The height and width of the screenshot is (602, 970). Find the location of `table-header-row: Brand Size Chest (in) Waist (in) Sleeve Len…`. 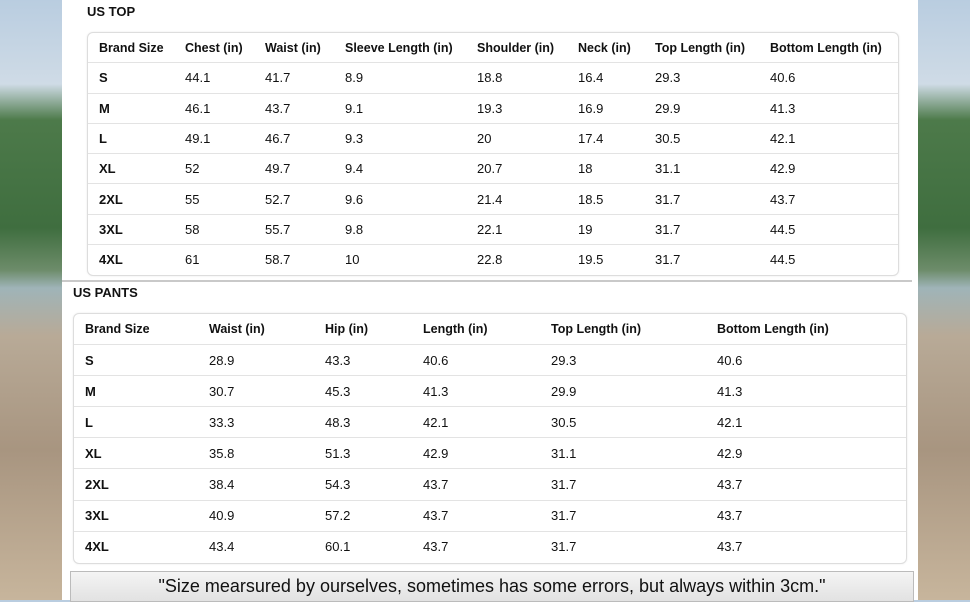

table-header-row: Brand Size Chest (in) Waist (in) Sleeve Len… is located at coordinates (493, 48).